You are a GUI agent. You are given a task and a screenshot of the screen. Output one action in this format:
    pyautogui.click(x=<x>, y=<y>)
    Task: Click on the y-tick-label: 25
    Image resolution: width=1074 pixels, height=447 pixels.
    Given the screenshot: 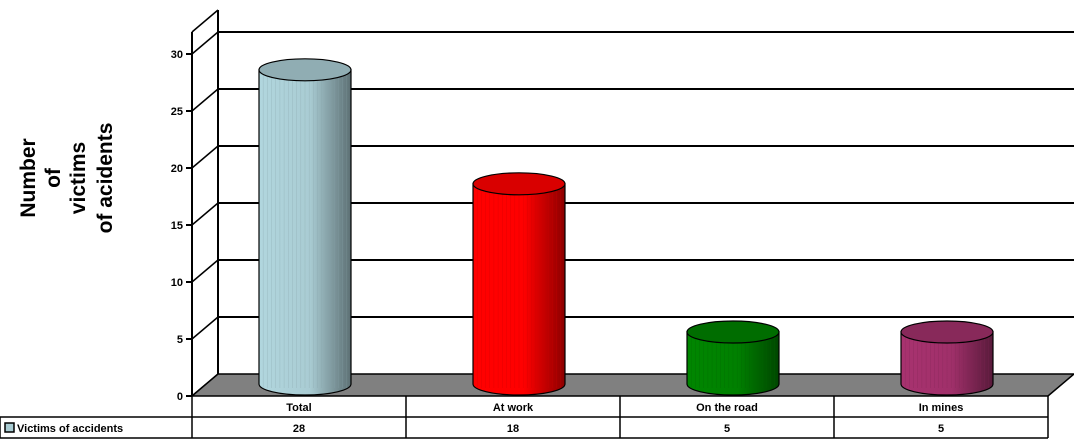 What is the action you would take?
    pyautogui.click(x=177, y=112)
    